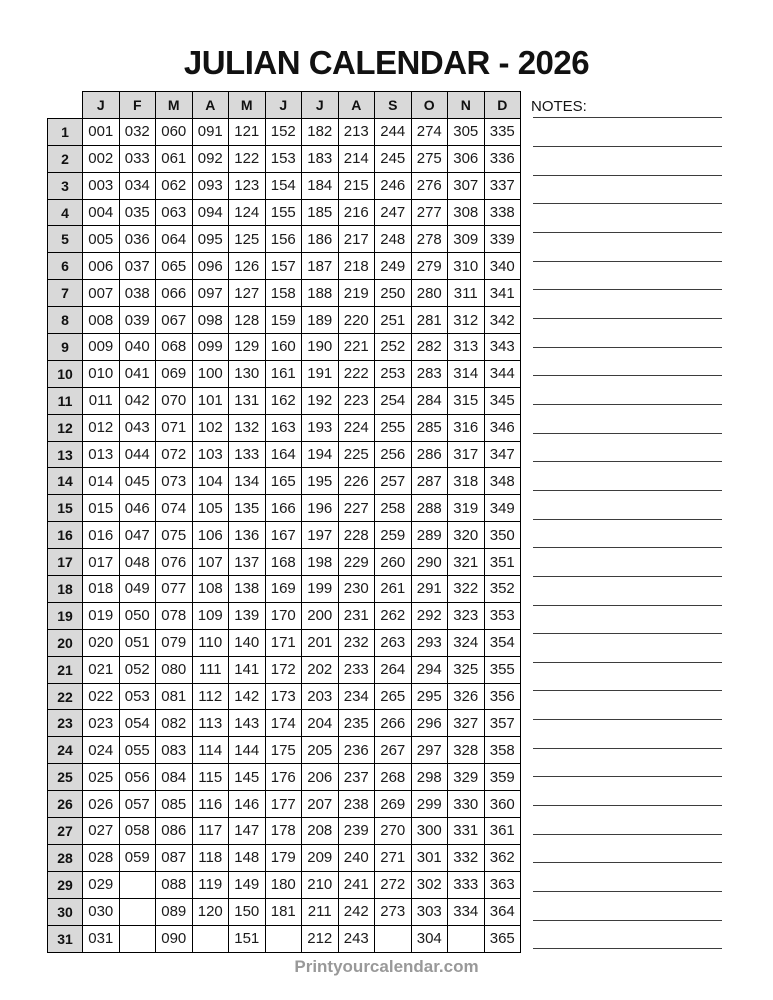  Describe the element at coordinates (466, 911) in the screenshot. I see `julian-day-cell: 334` at that location.